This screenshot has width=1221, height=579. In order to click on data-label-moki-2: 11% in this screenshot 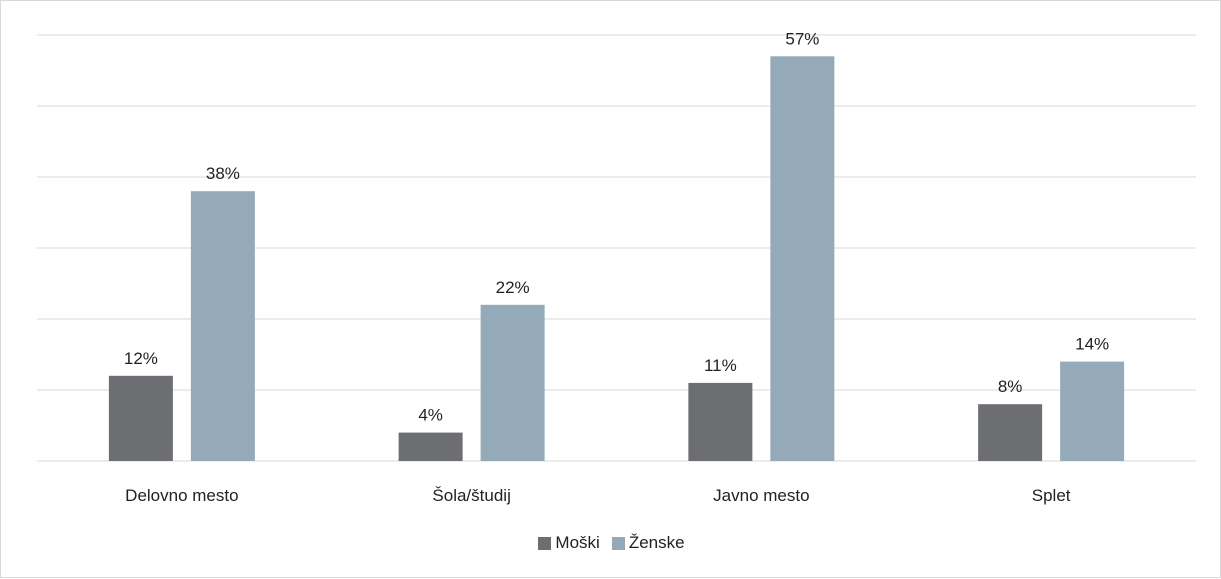, I will do `click(720, 365)`.